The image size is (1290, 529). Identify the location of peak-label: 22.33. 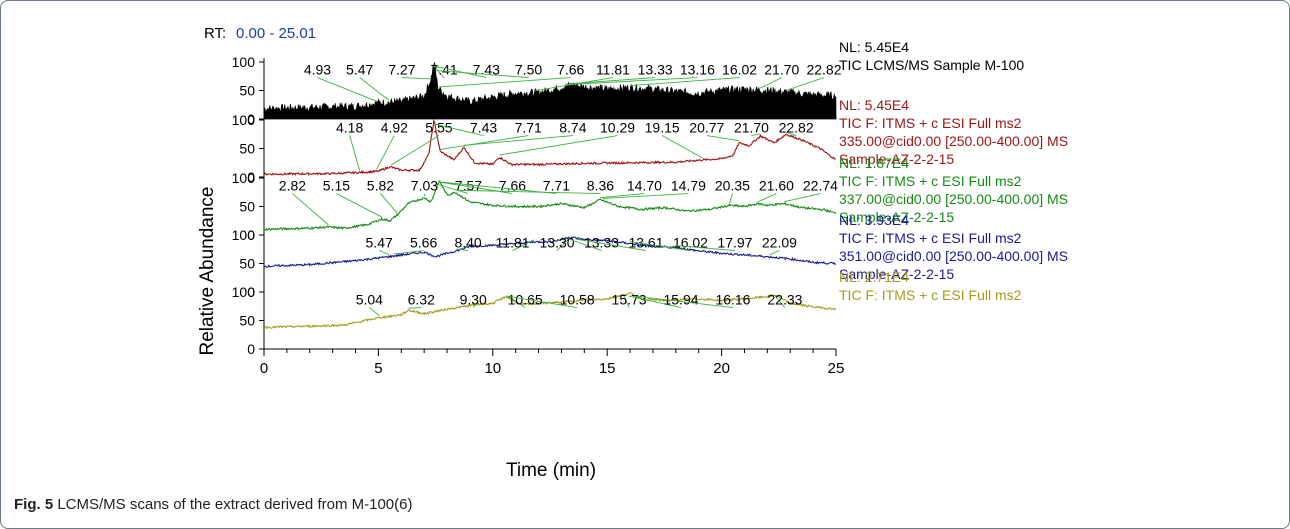
(784, 300).